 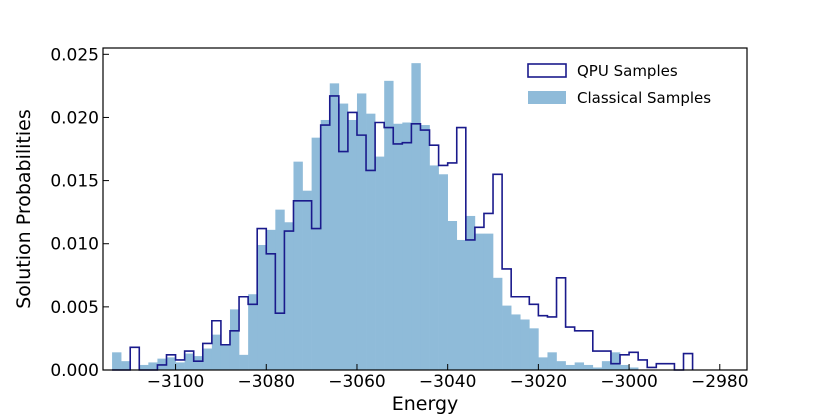 I want to click on y-axis-ticks: 0.000 0.005 0.010 0.015 0.020 0.025, so click(x=79, y=213).